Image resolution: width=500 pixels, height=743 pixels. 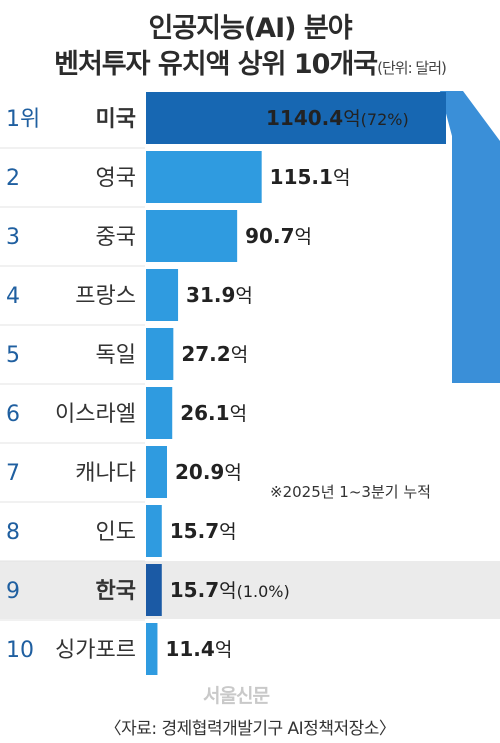 What do you see at coordinates (13, 473) in the screenshot?
I see `rank-label: 7` at bounding box center [13, 473].